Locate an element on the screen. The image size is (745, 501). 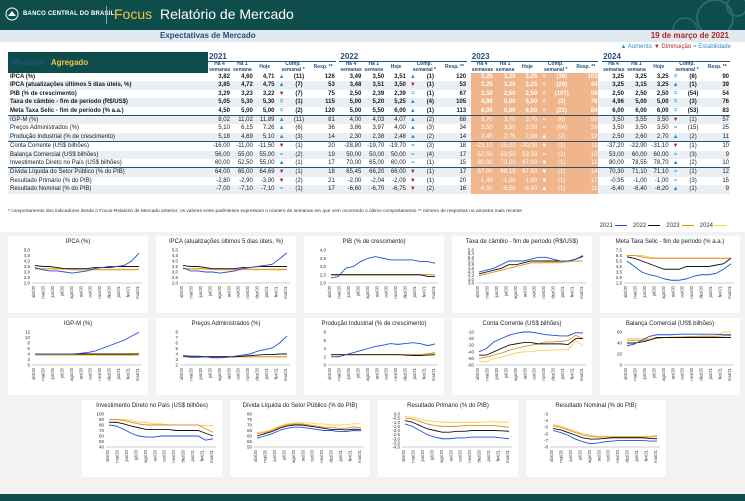
y-tick-label: -2,5 is located at coordinates (396, 434).